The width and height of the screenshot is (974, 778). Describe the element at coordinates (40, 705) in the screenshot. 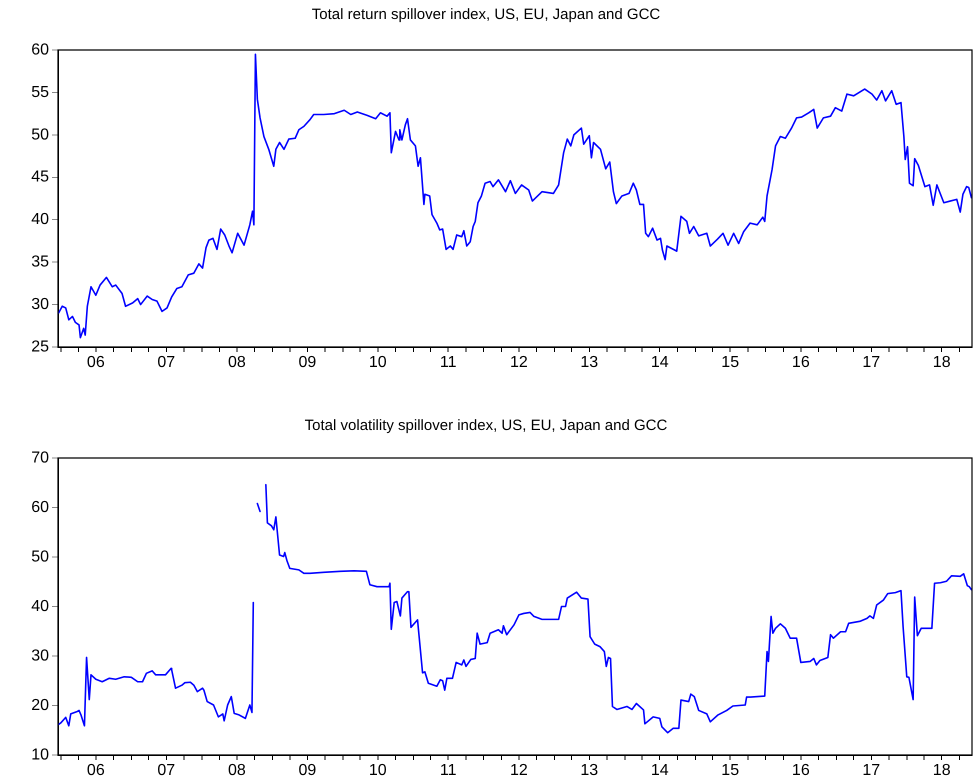

I see `y-tick-label: 20` at that location.